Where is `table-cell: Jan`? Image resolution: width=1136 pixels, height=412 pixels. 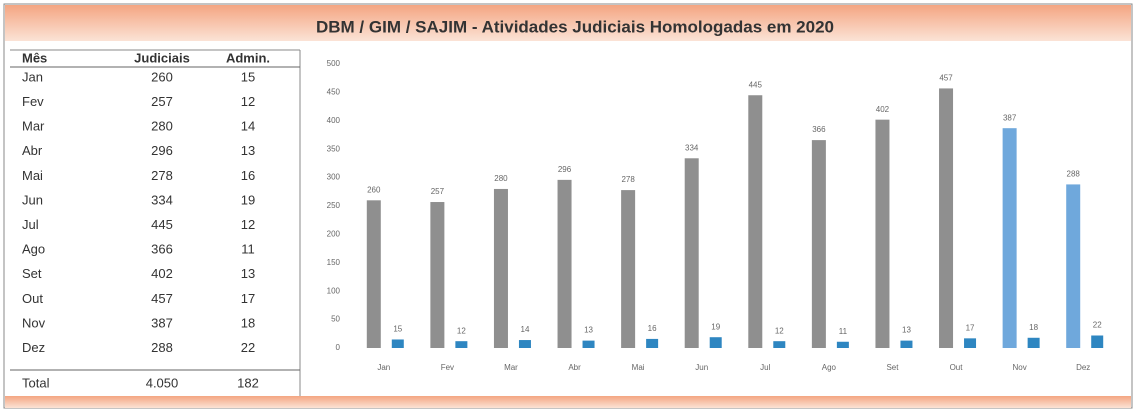 table-cell: Jan is located at coordinates (32, 76).